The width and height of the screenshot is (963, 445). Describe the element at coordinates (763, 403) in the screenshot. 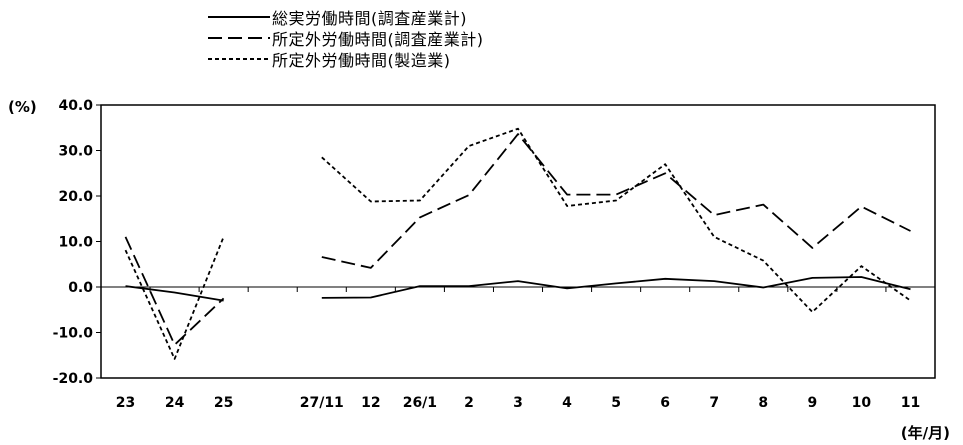

I see `x-tick-label: 8` at that location.